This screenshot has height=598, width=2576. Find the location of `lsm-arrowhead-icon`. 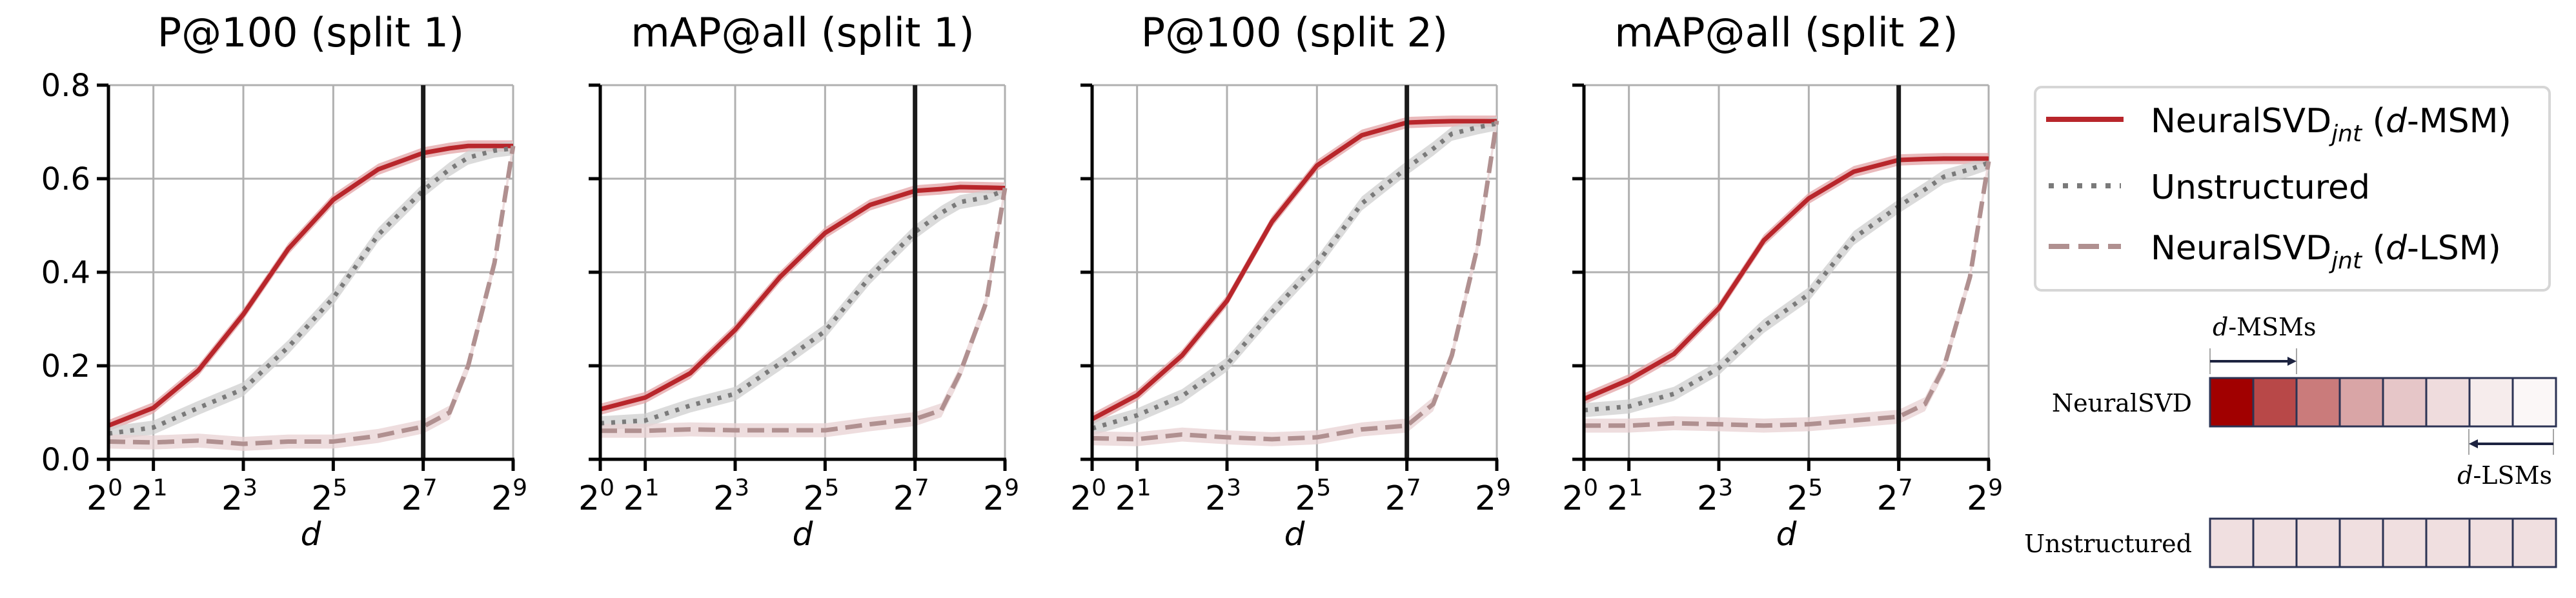

lsm-arrowhead-icon is located at coordinates (2473, 443).